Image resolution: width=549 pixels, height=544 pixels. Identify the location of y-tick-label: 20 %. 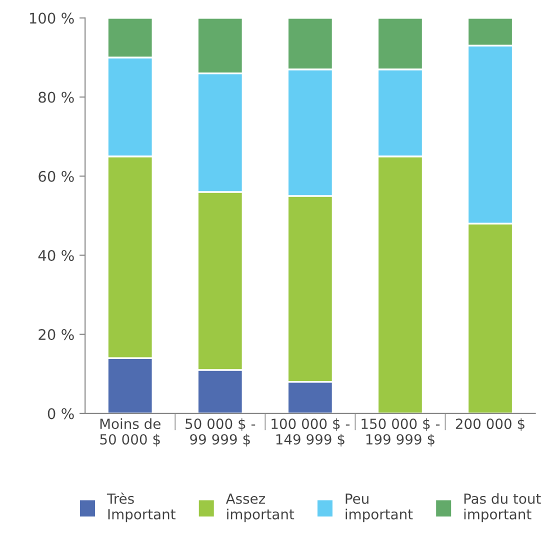
(56, 334).